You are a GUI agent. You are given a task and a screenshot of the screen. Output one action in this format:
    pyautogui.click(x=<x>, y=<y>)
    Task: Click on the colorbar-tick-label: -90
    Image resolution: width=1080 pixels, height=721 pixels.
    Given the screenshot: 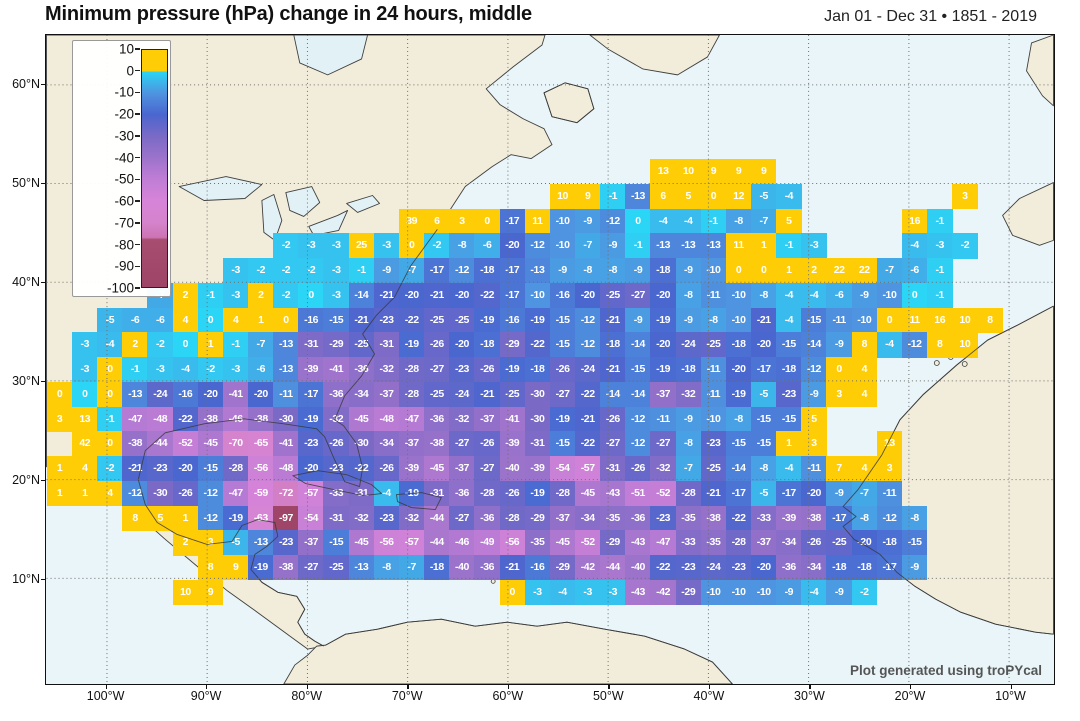 What is the action you would take?
    pyautogui.click(x=124, y=266)
    